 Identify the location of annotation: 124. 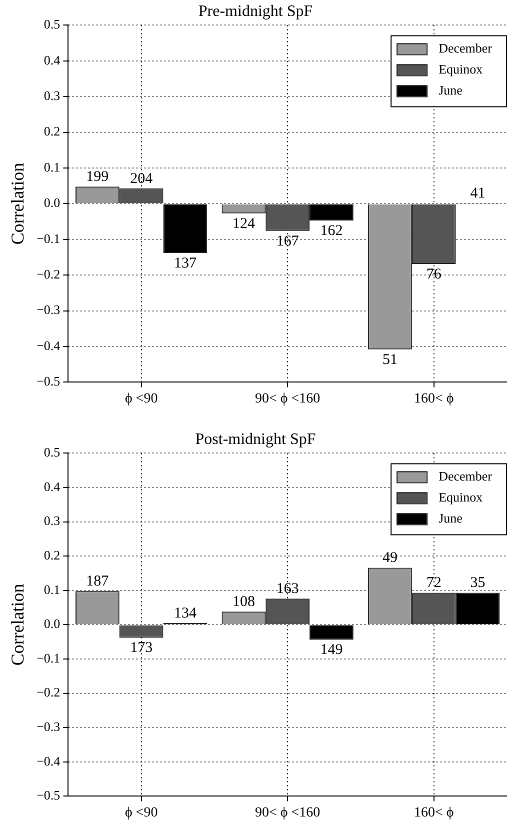
(244, 224).